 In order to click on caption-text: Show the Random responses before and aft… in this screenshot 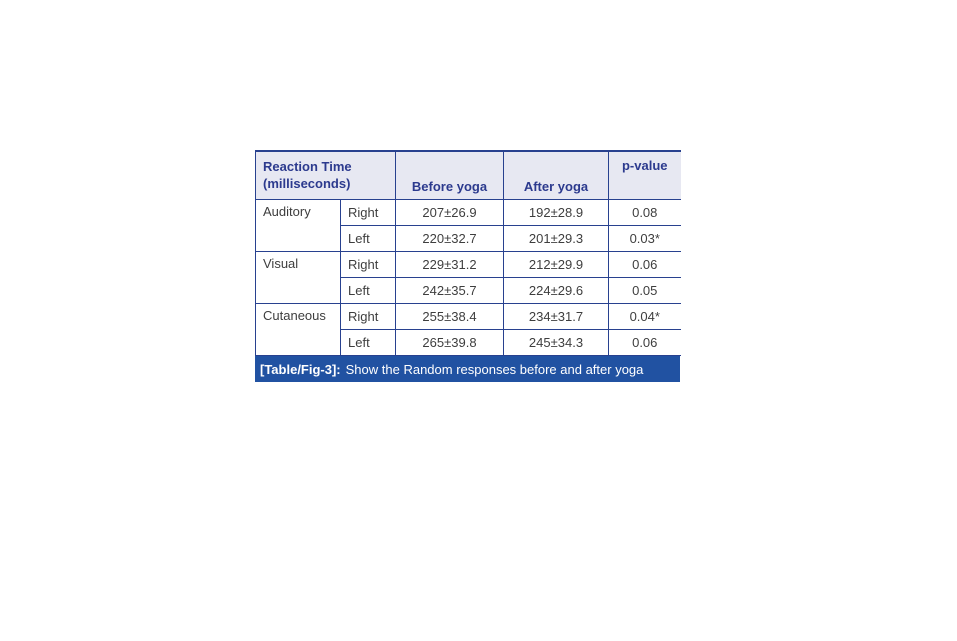, I will do `click(494, 369)`.